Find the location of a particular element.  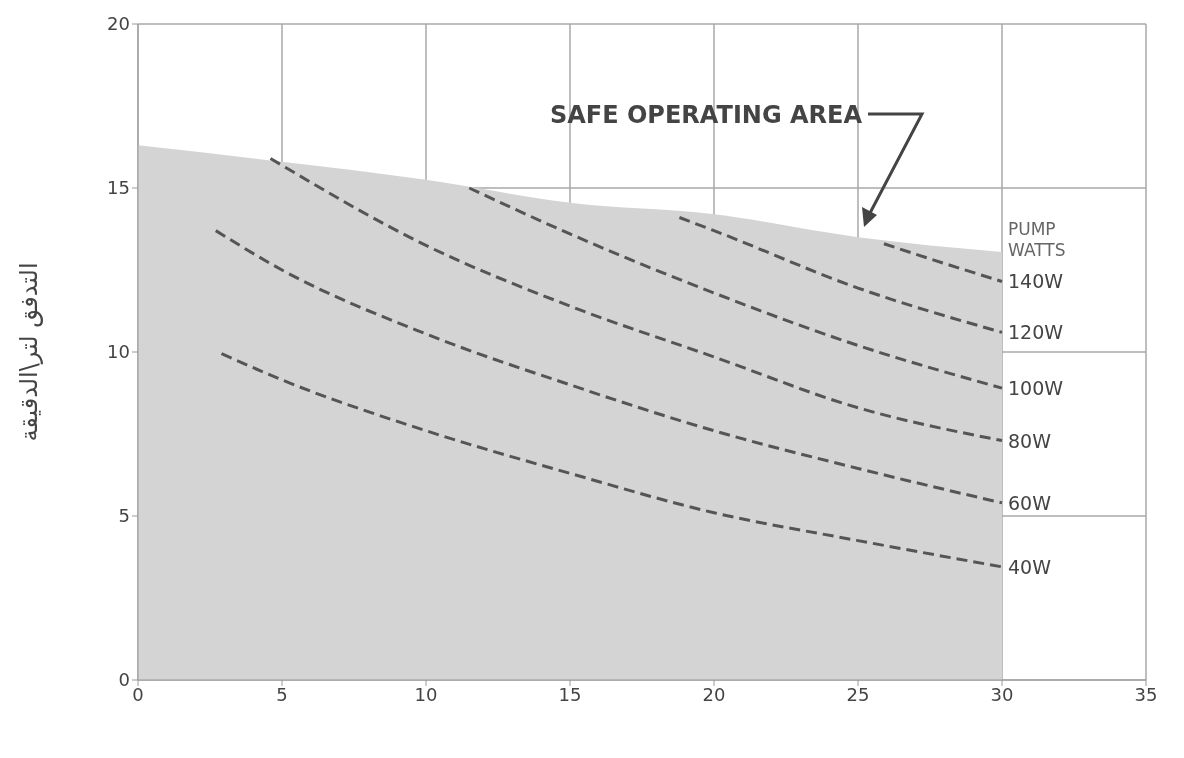

y-tick-label: 15 is located at coordinates (118, 188).